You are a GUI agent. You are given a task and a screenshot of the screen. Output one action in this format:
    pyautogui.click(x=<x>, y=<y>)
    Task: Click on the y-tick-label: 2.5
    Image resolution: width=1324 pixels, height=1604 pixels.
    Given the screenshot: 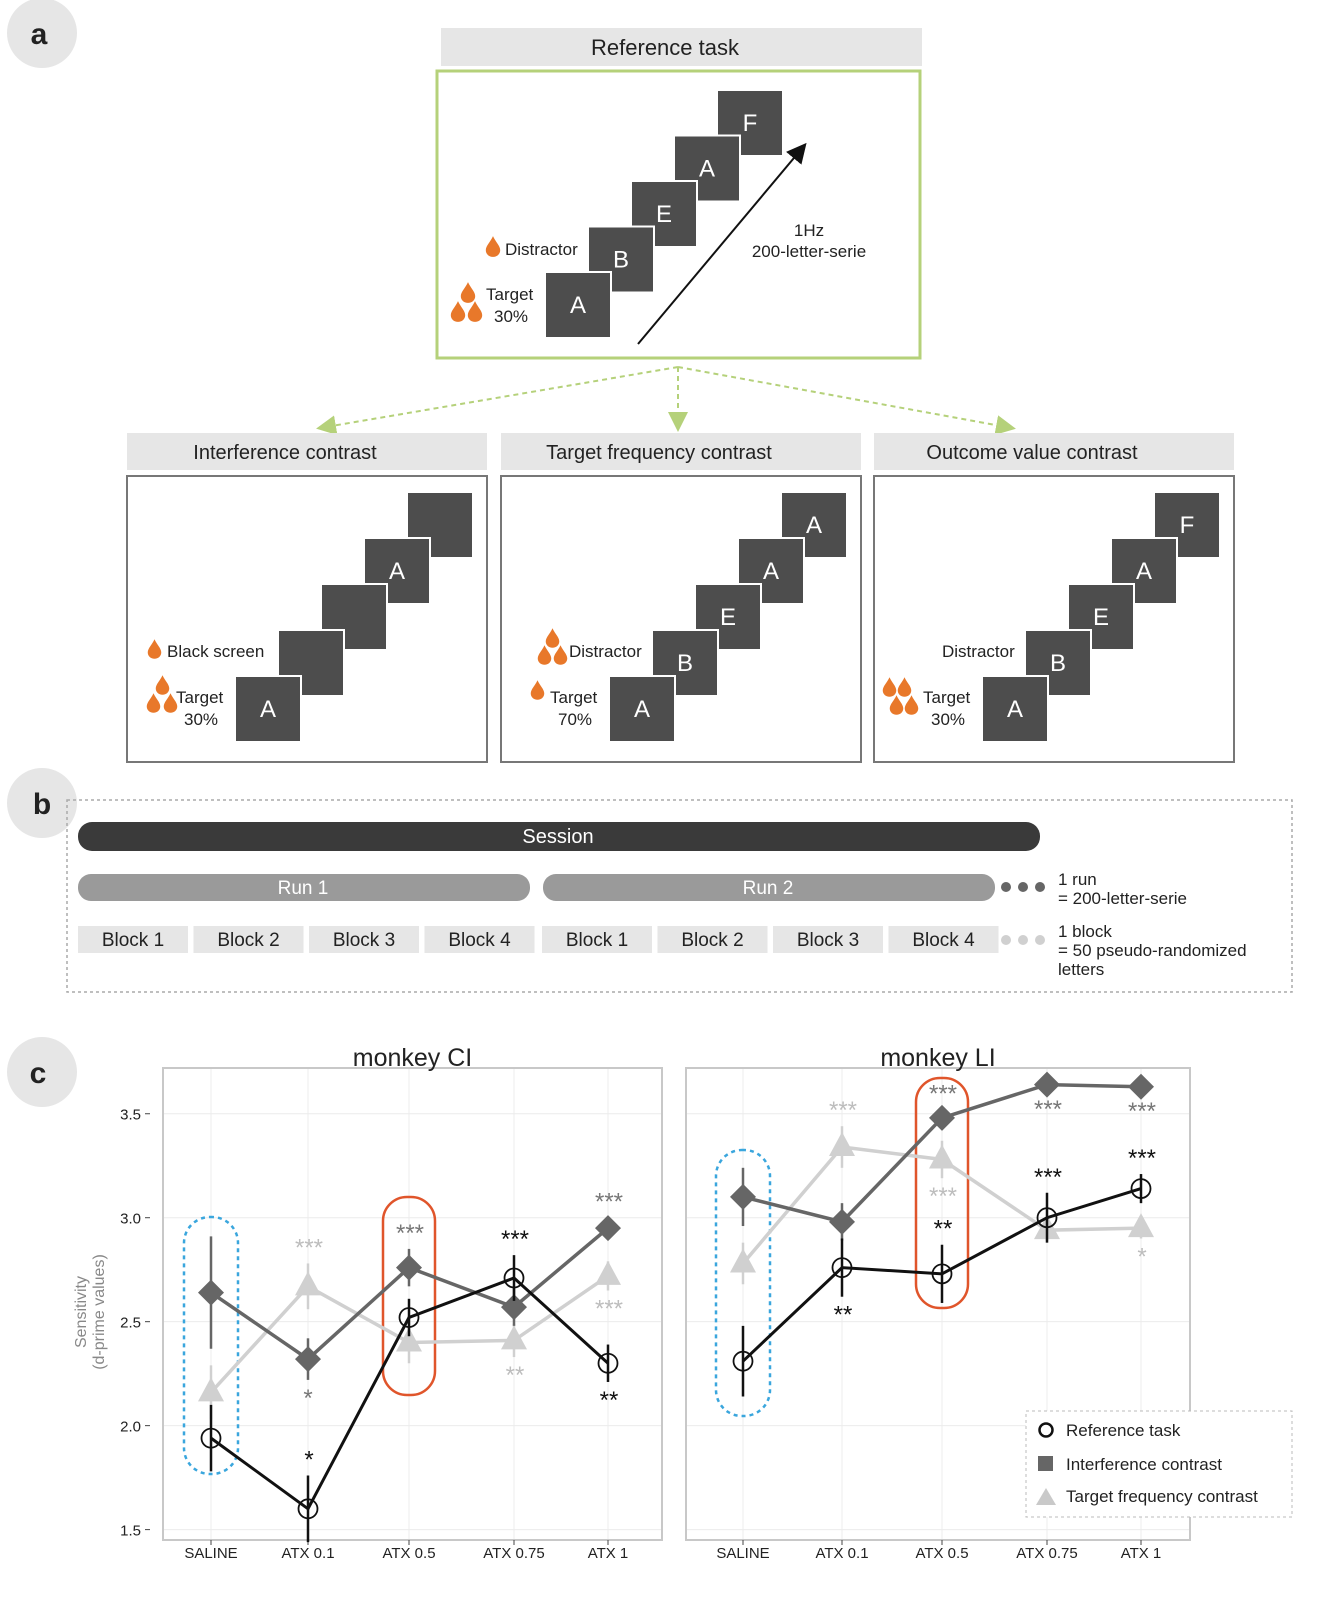 What is the action you would take?
    pyautogui.click(x=130, y=1323)
    